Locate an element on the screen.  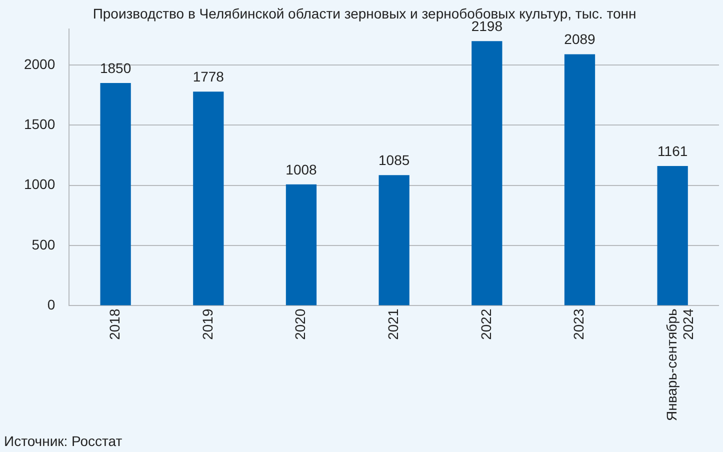
x-tick-label: Январь-сентябрь 2024 is located at coordinates (679, 365).